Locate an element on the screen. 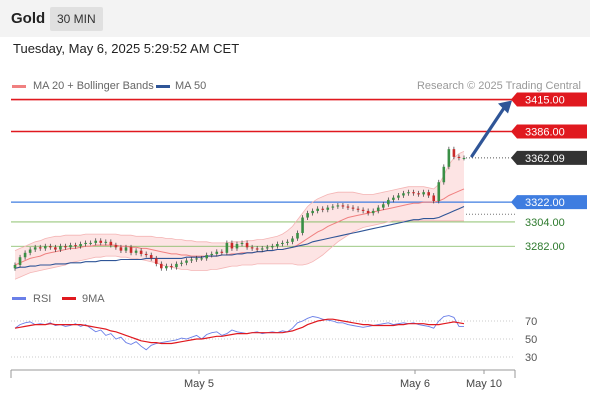 Image resolution: width=590 pixels, height=400 pixels. x-tick-label: May 10 is located at coordinates (484, 384).